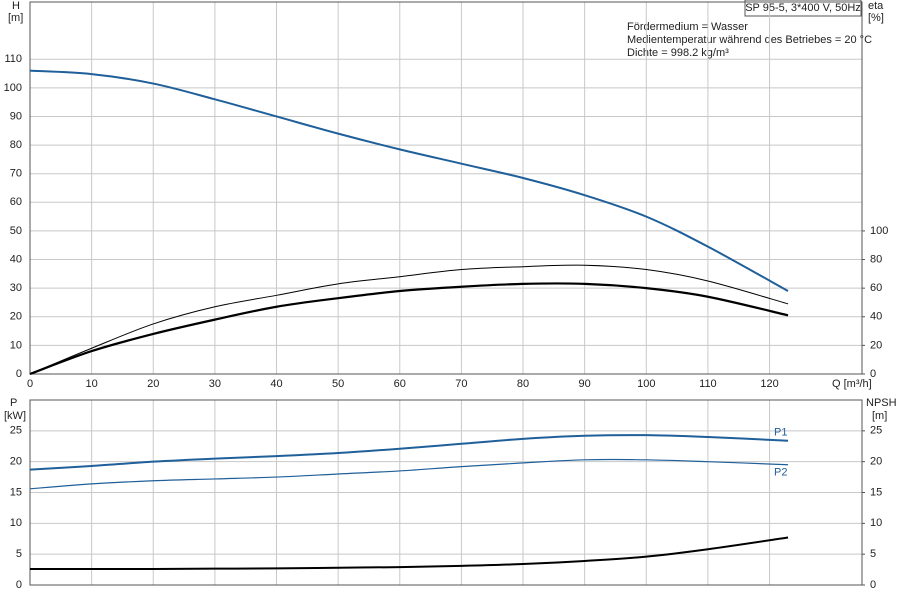 This screenshot has width=900, height=600. What do you see at coordinates (852, 384) in the screenshot?
I see `x-axis-label: Q [m³/h]` at bounding box center [852, 384].